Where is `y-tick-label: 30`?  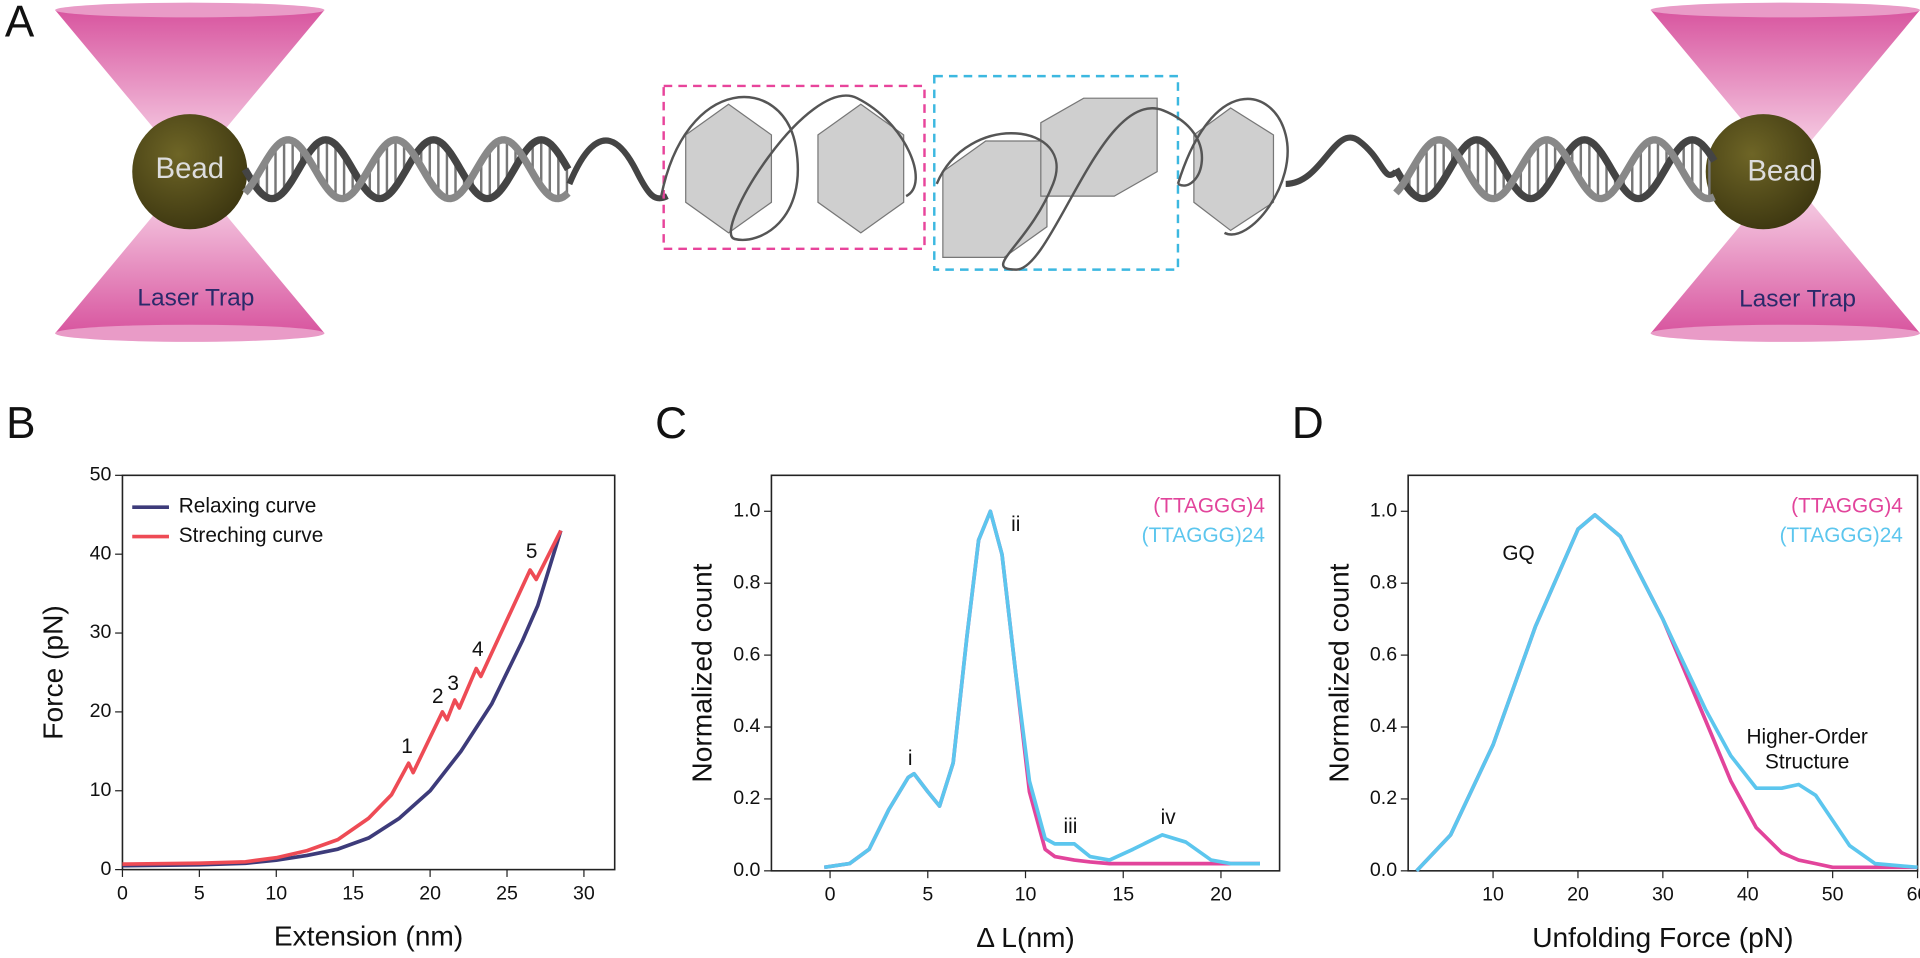
y-tick-label: 30 is located at coordinates (101, 632).